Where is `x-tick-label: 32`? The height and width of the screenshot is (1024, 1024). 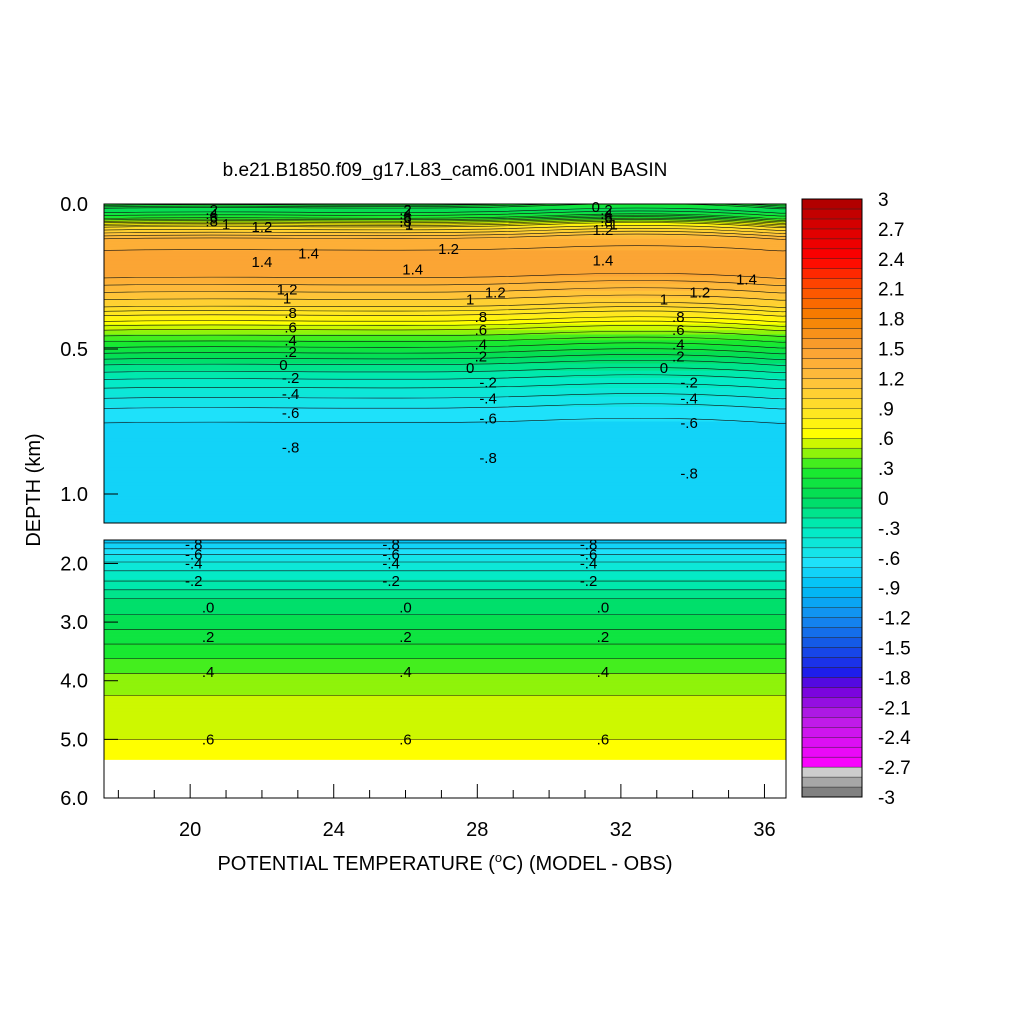 x-tick-label: 32 is located at coordinates (621, 830).